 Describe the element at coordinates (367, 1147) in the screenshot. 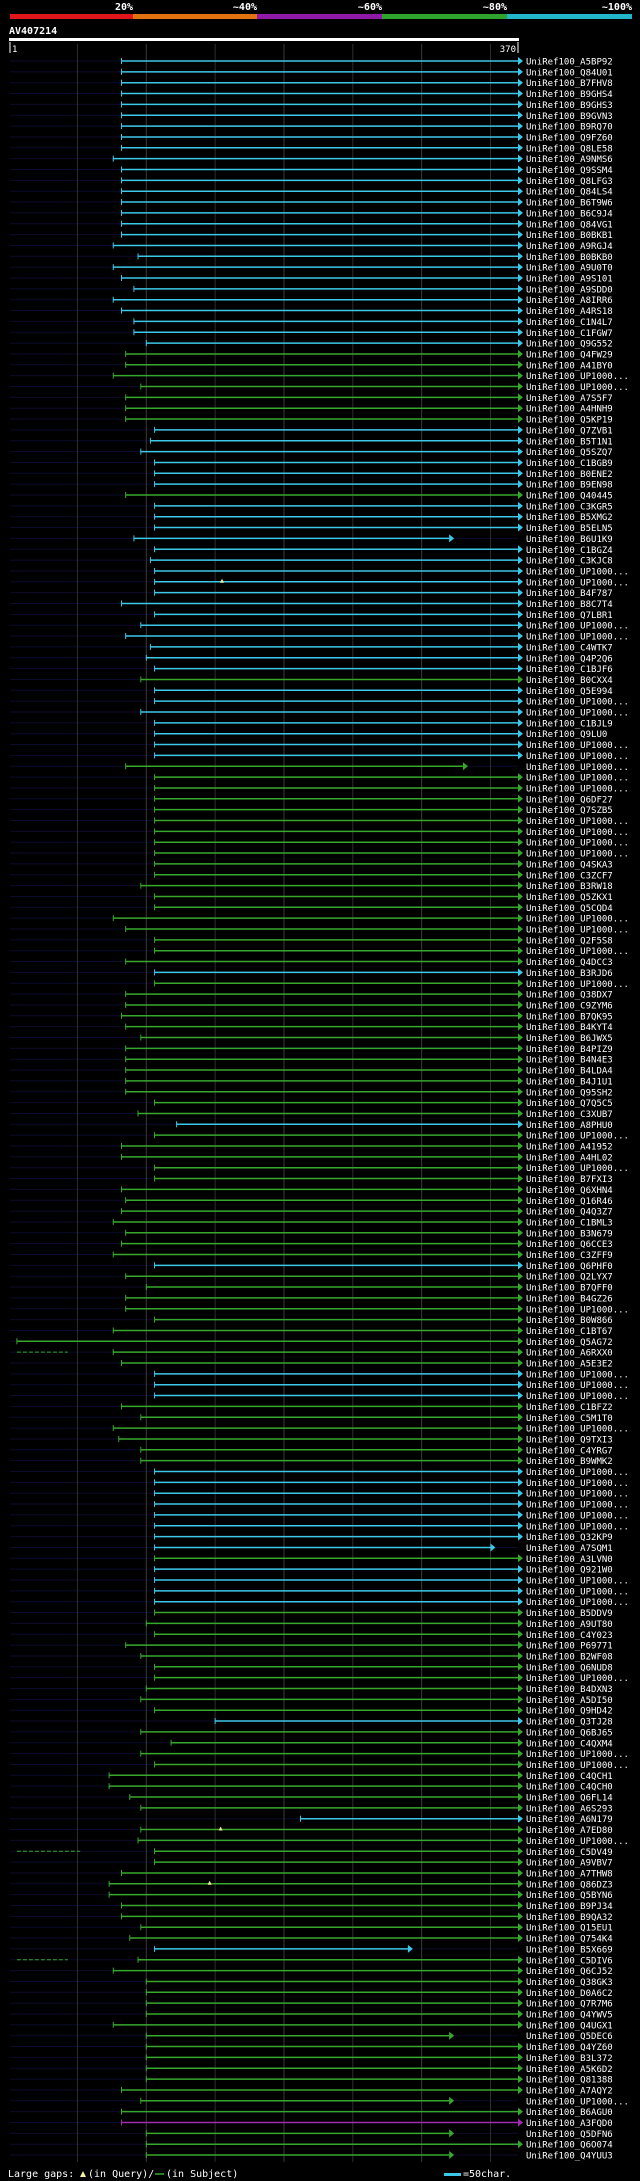

I see `hit-row: UniRef100_A41952` at that location.